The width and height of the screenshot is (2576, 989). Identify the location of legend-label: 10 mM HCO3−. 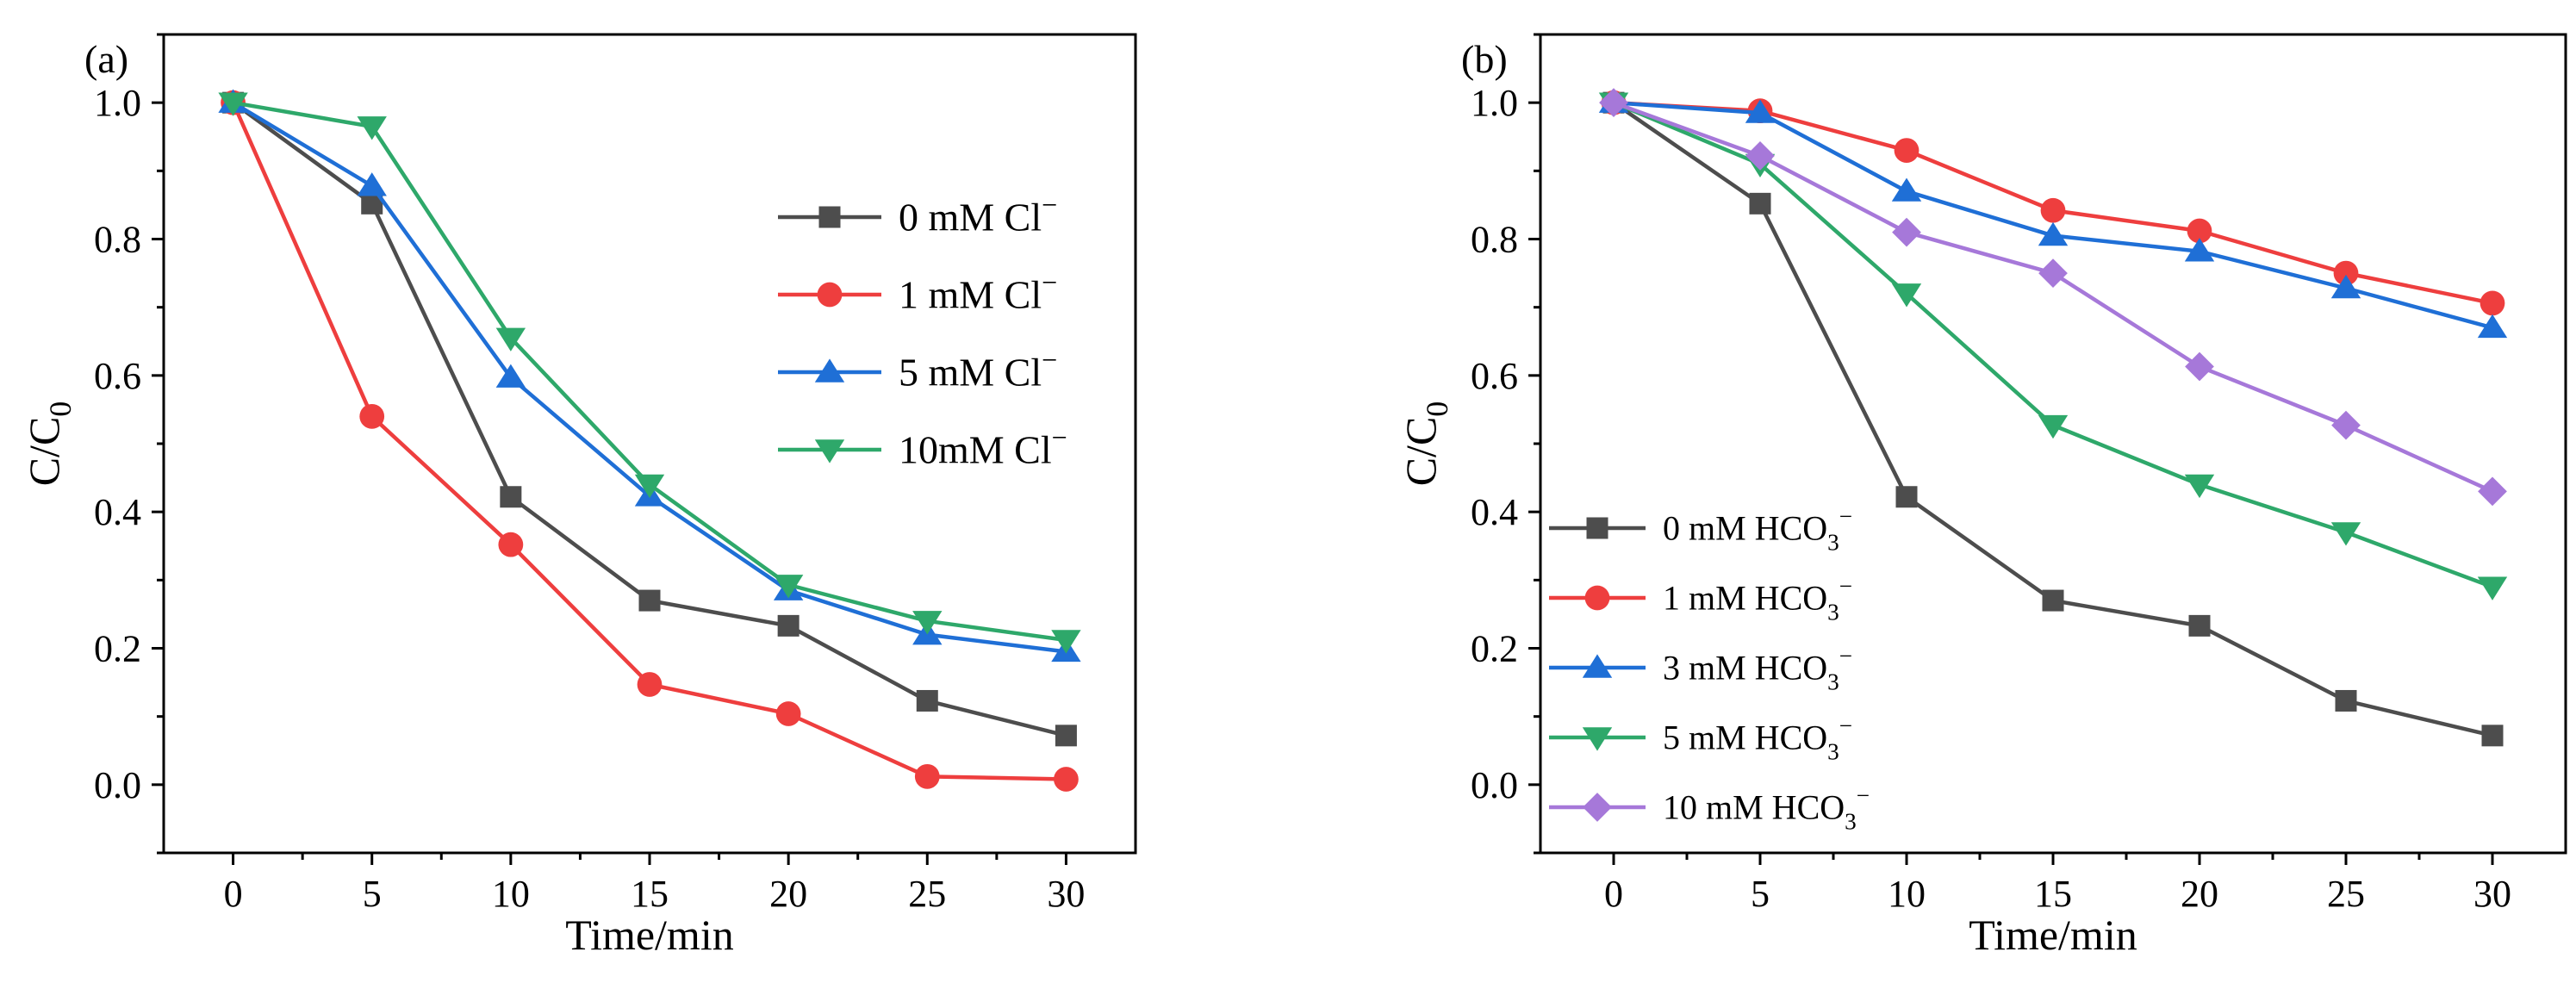
(1767, 809).